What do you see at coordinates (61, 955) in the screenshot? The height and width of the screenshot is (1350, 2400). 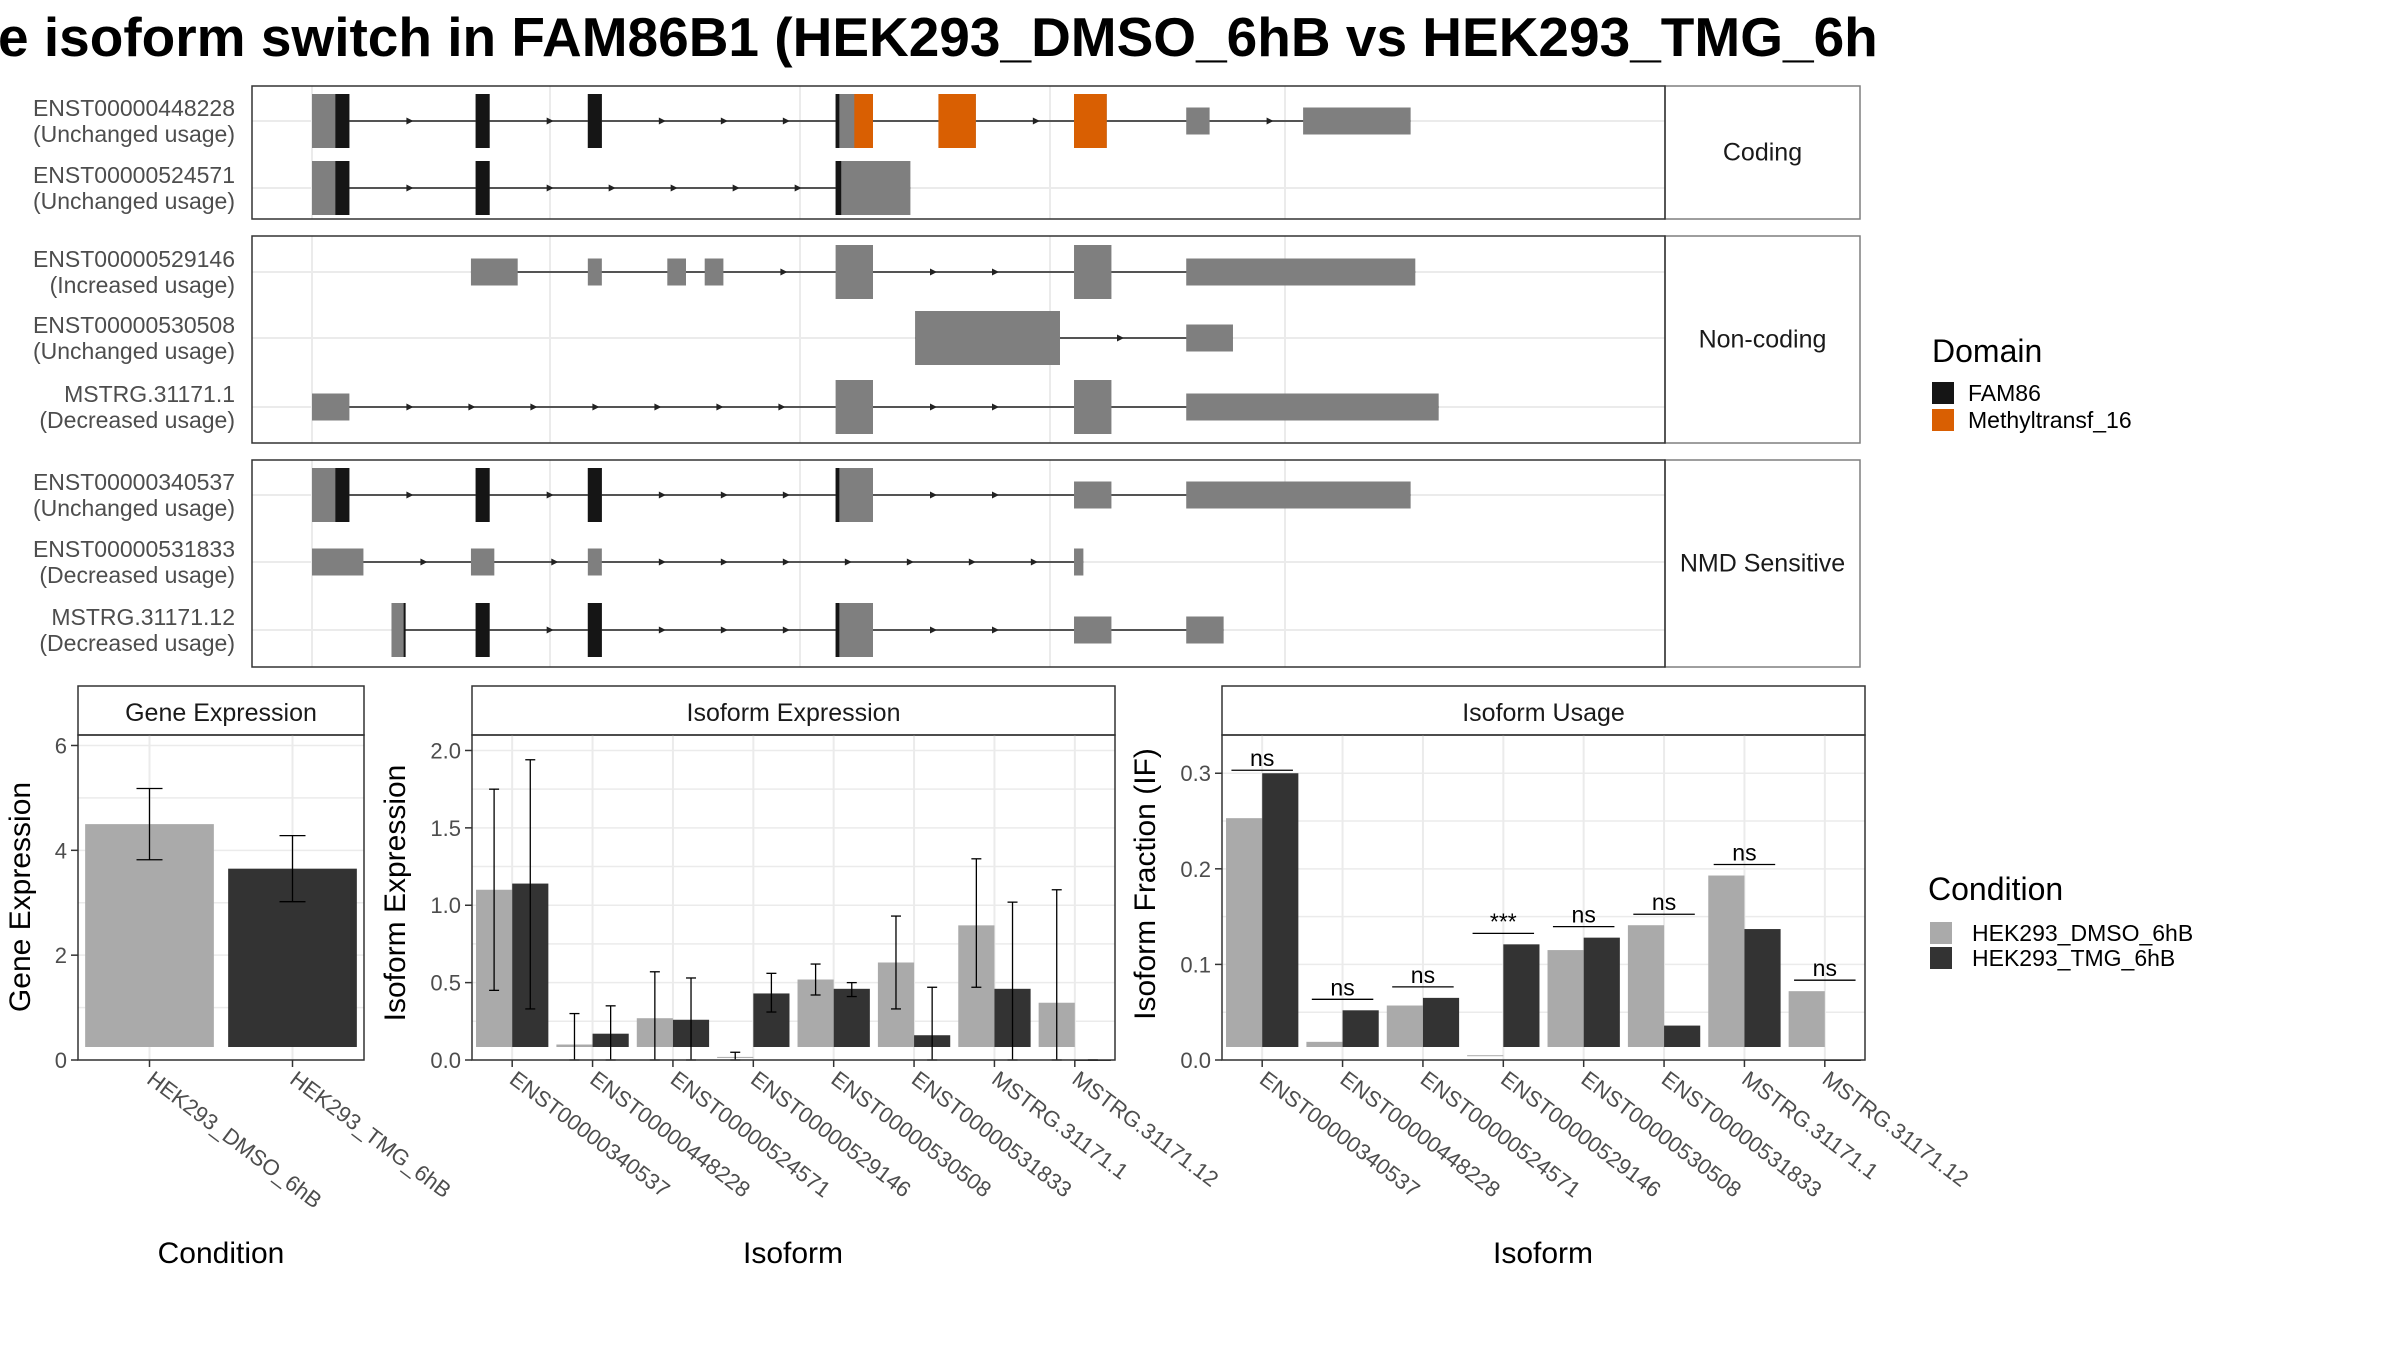 I see `y-tick-label: 2` at bounding box center [61, 955].